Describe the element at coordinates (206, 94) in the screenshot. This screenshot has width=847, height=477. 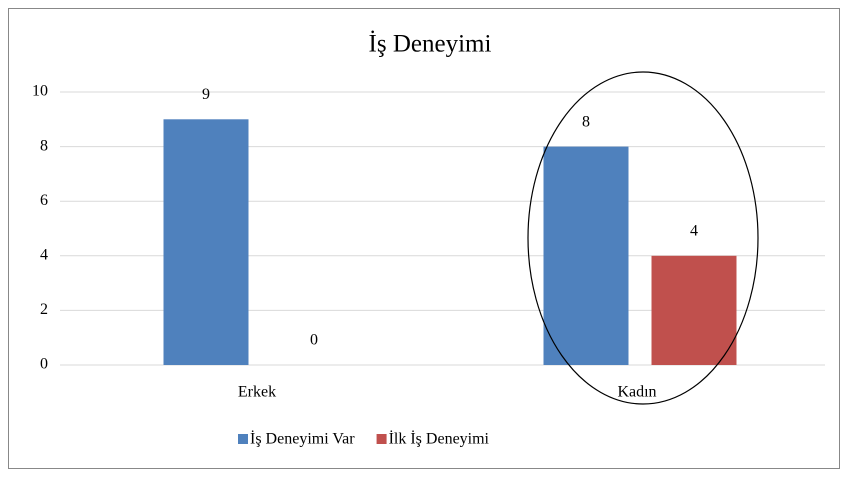
I see `data-label: 9` at that location.